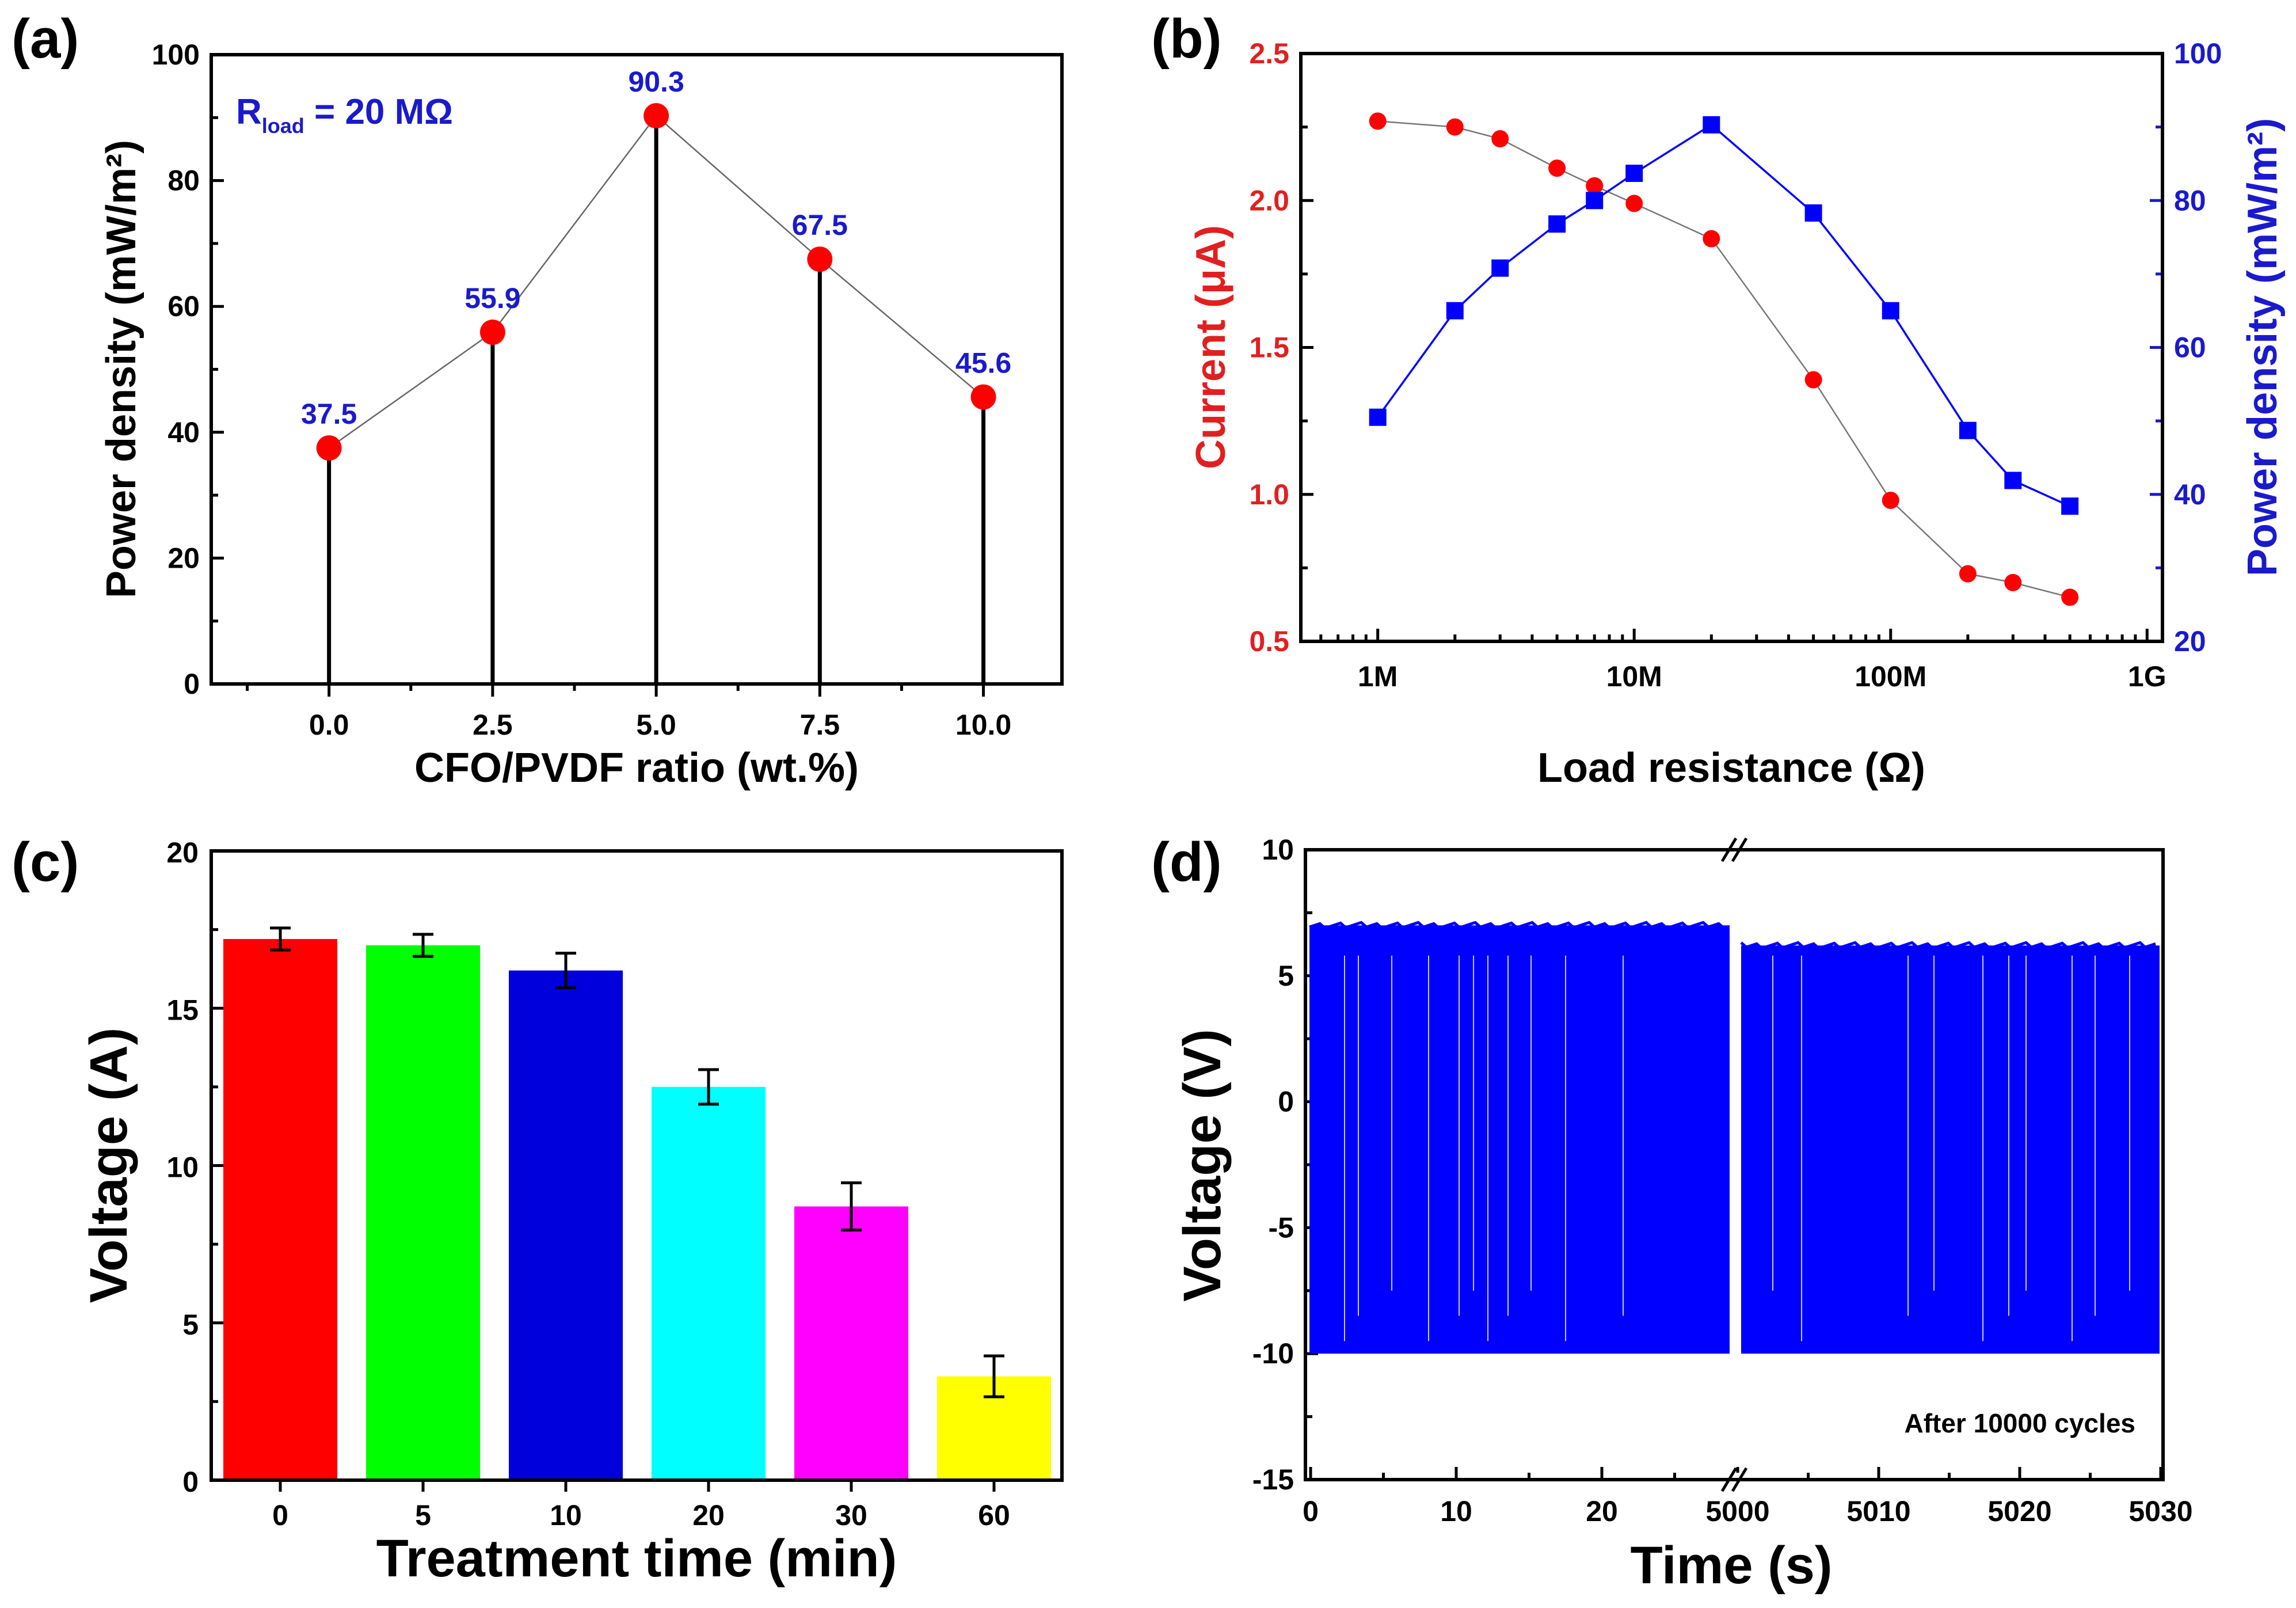 The image size is (2296, 1608). I want to click on b-xtick-label: 10M, so click(1634, 676).